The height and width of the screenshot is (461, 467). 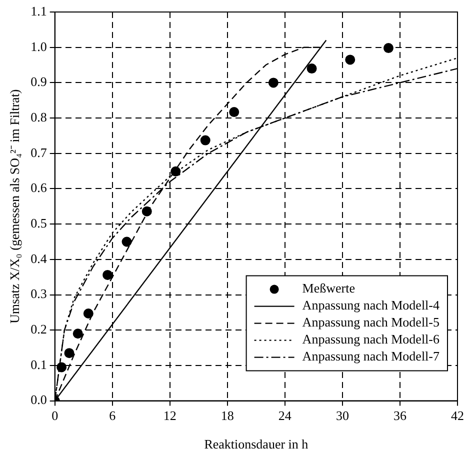 I want to click on y-tick-label: 0.2, so click(x=38, y=329).